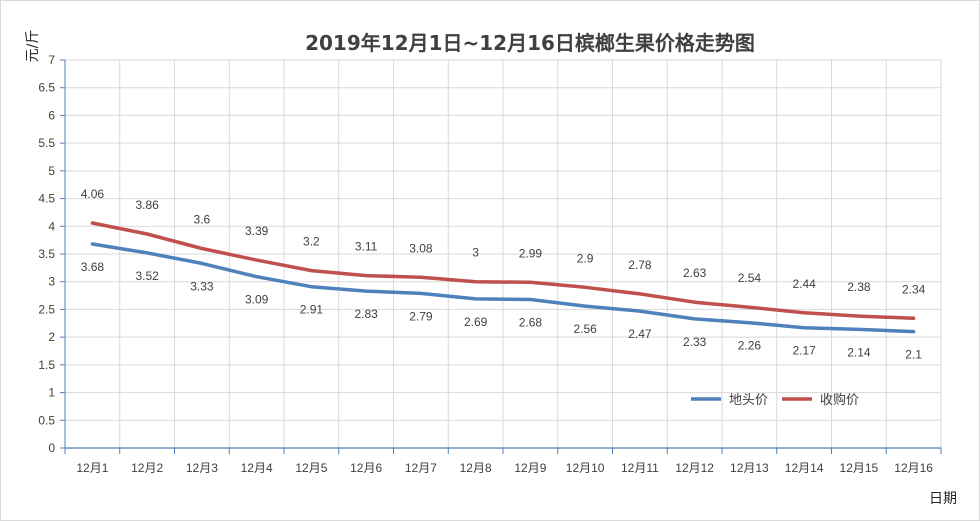 This screenshot has height=521, width=980. What do you see at coordinates (46, 143) in the screenshot?
I see `y-tick-label: 5.5` at bounding box center [46, 143].